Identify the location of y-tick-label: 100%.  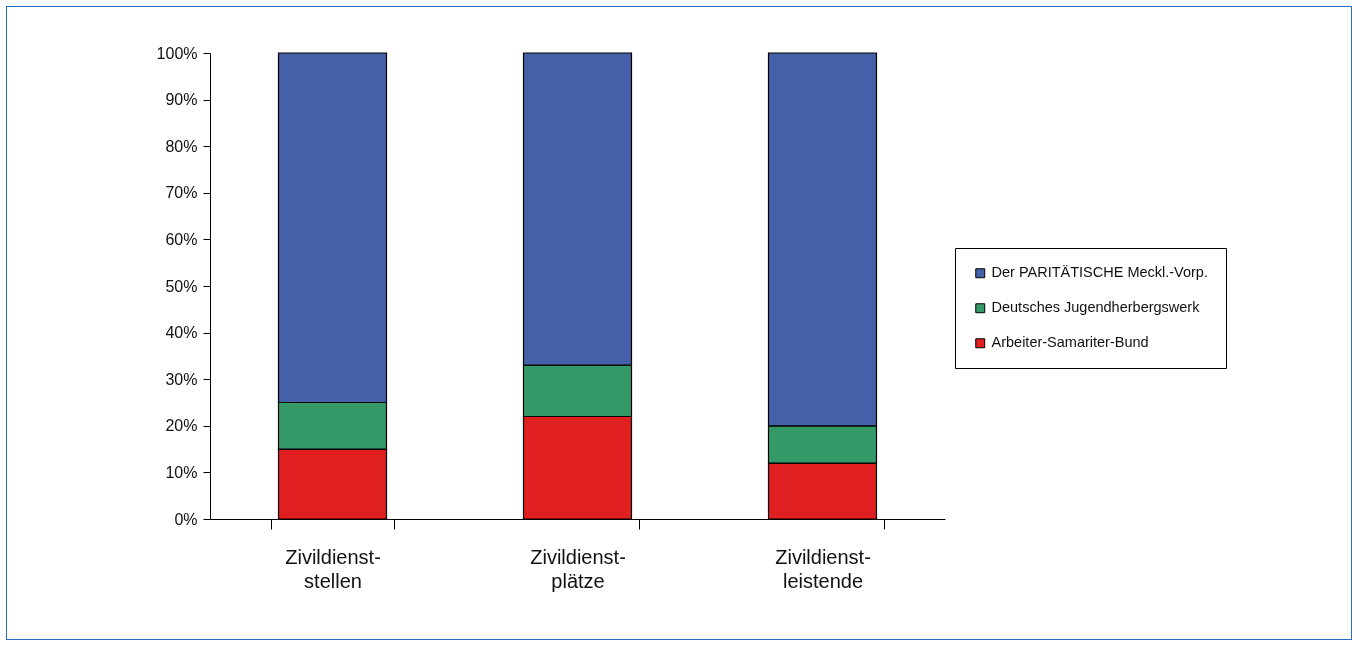
(177, 53).